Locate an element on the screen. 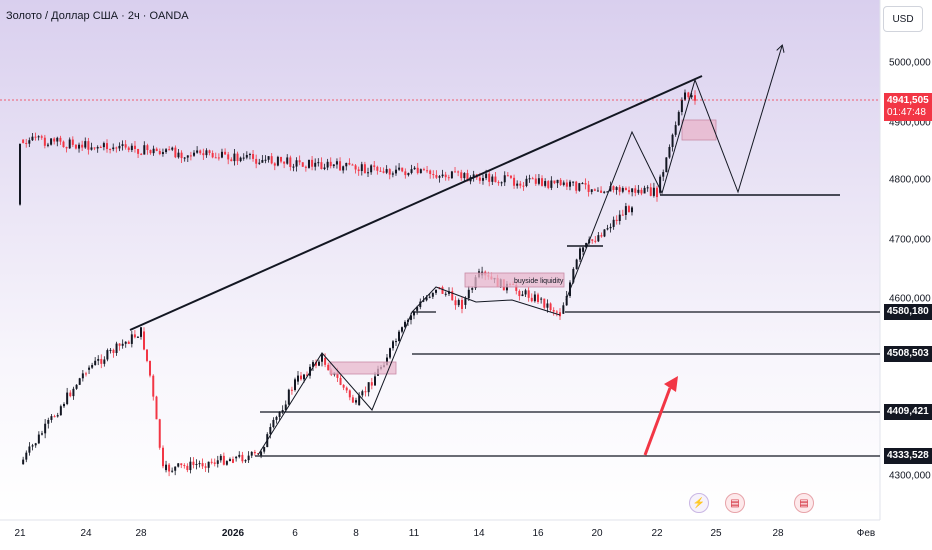  currency-button: USD is located at coordinates (903, 19).